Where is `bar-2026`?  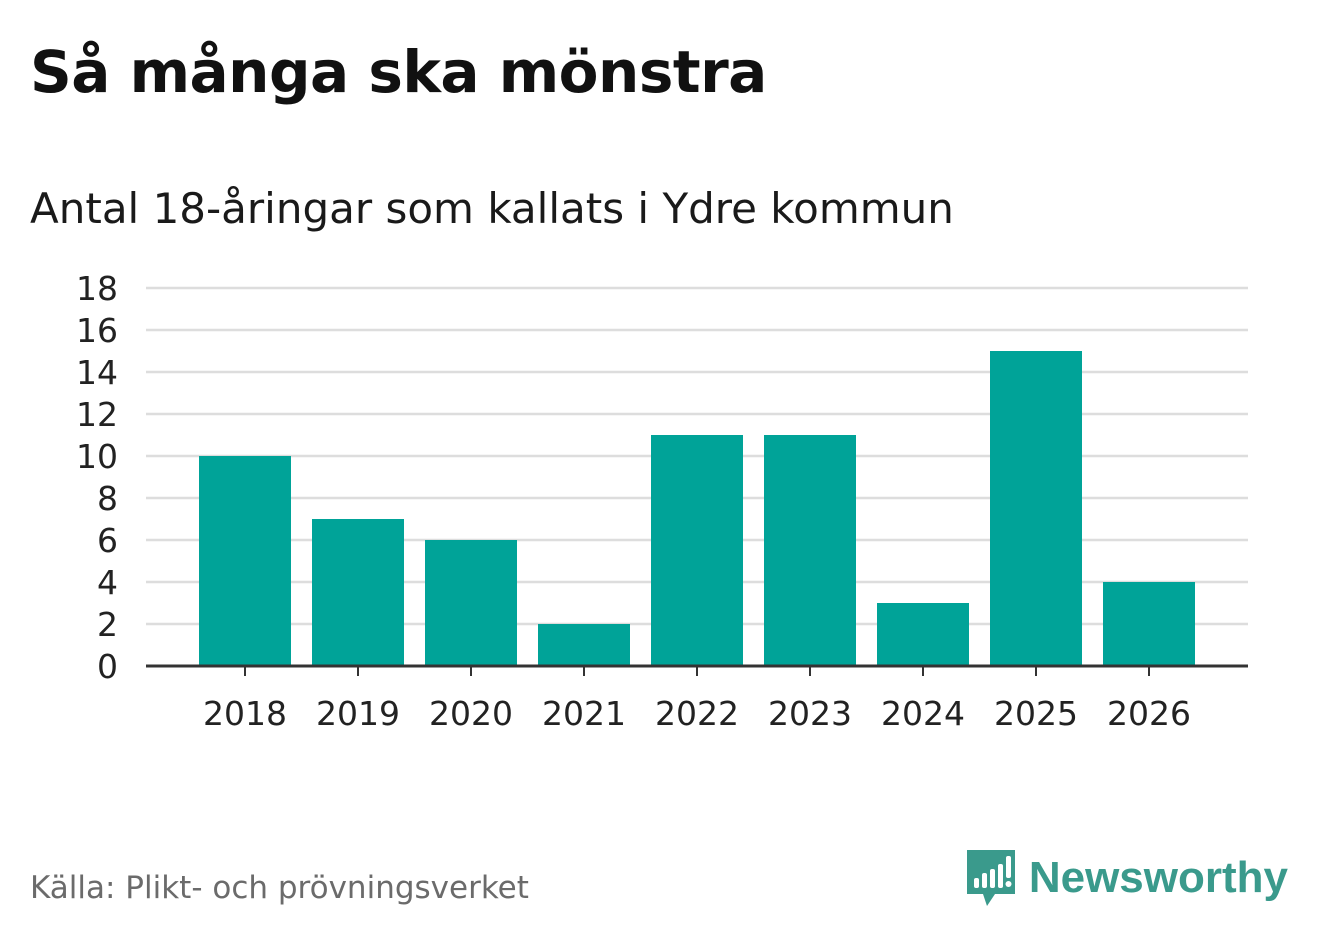
bar-2026 is located at coordinates (1149, 624).